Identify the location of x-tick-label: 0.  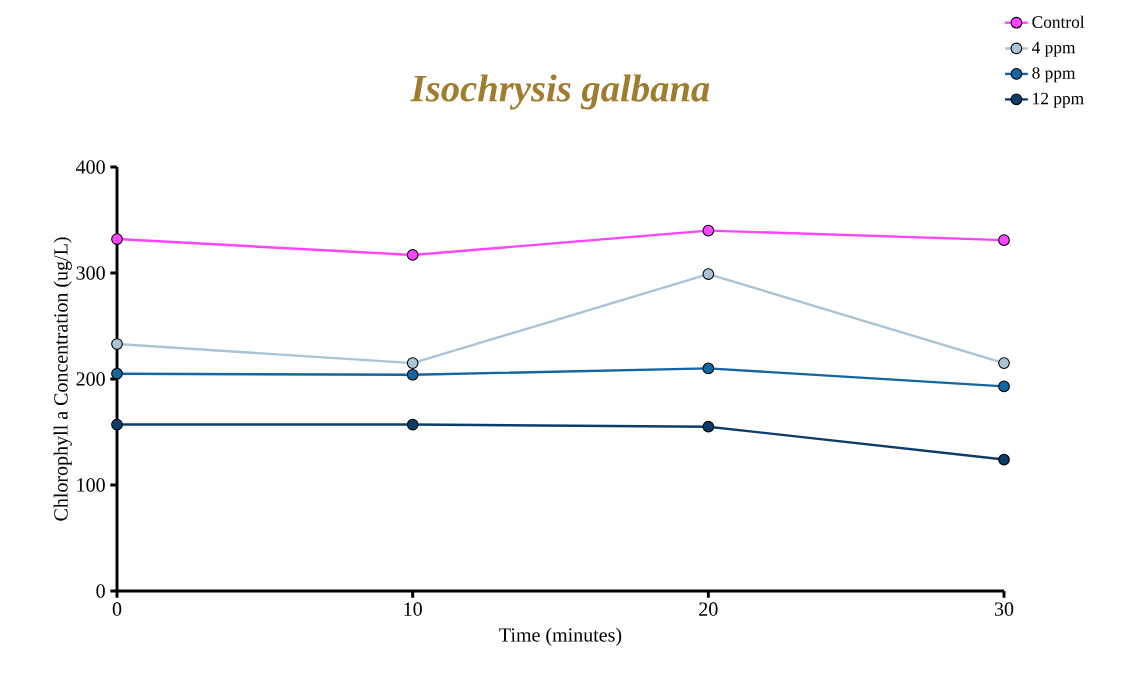
(117, 609).